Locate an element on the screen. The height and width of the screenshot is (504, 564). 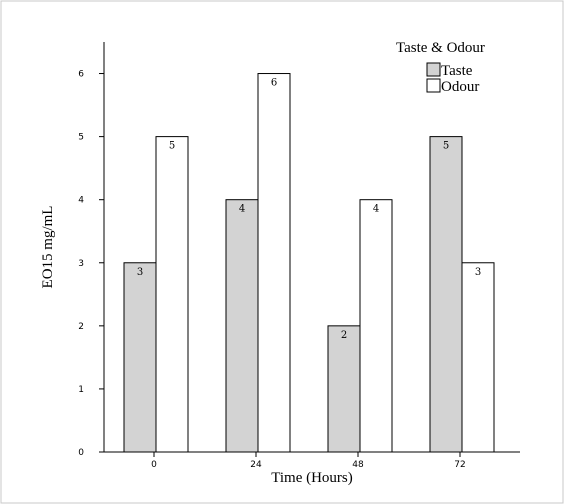
legend-swatch-taste is located at coordinates (433, 69).